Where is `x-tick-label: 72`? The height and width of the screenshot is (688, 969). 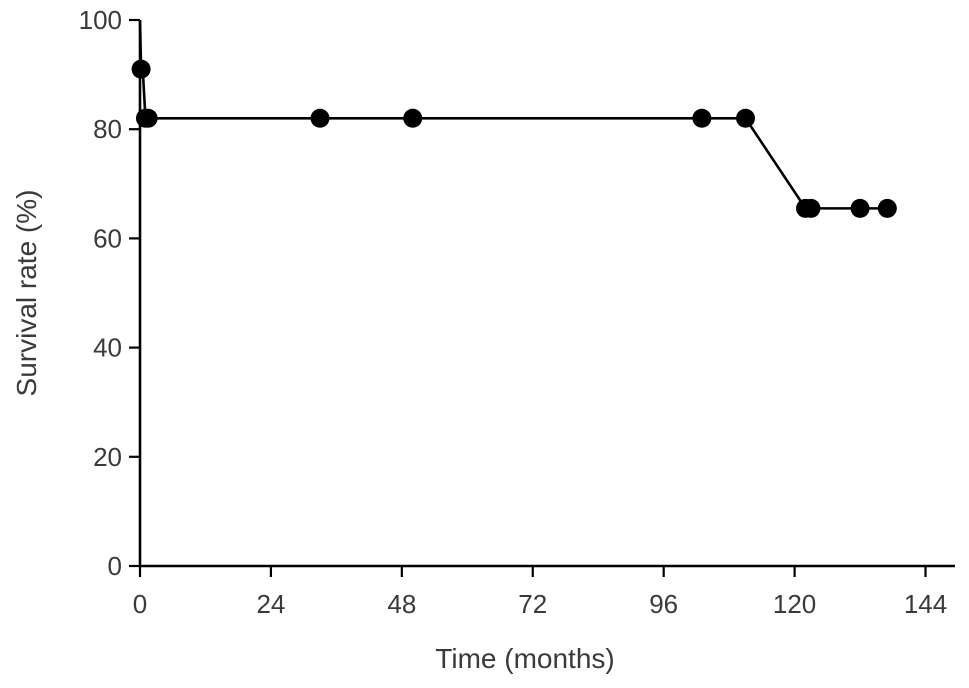
x-tick-label: 72 is located at coordinates (532, 604).